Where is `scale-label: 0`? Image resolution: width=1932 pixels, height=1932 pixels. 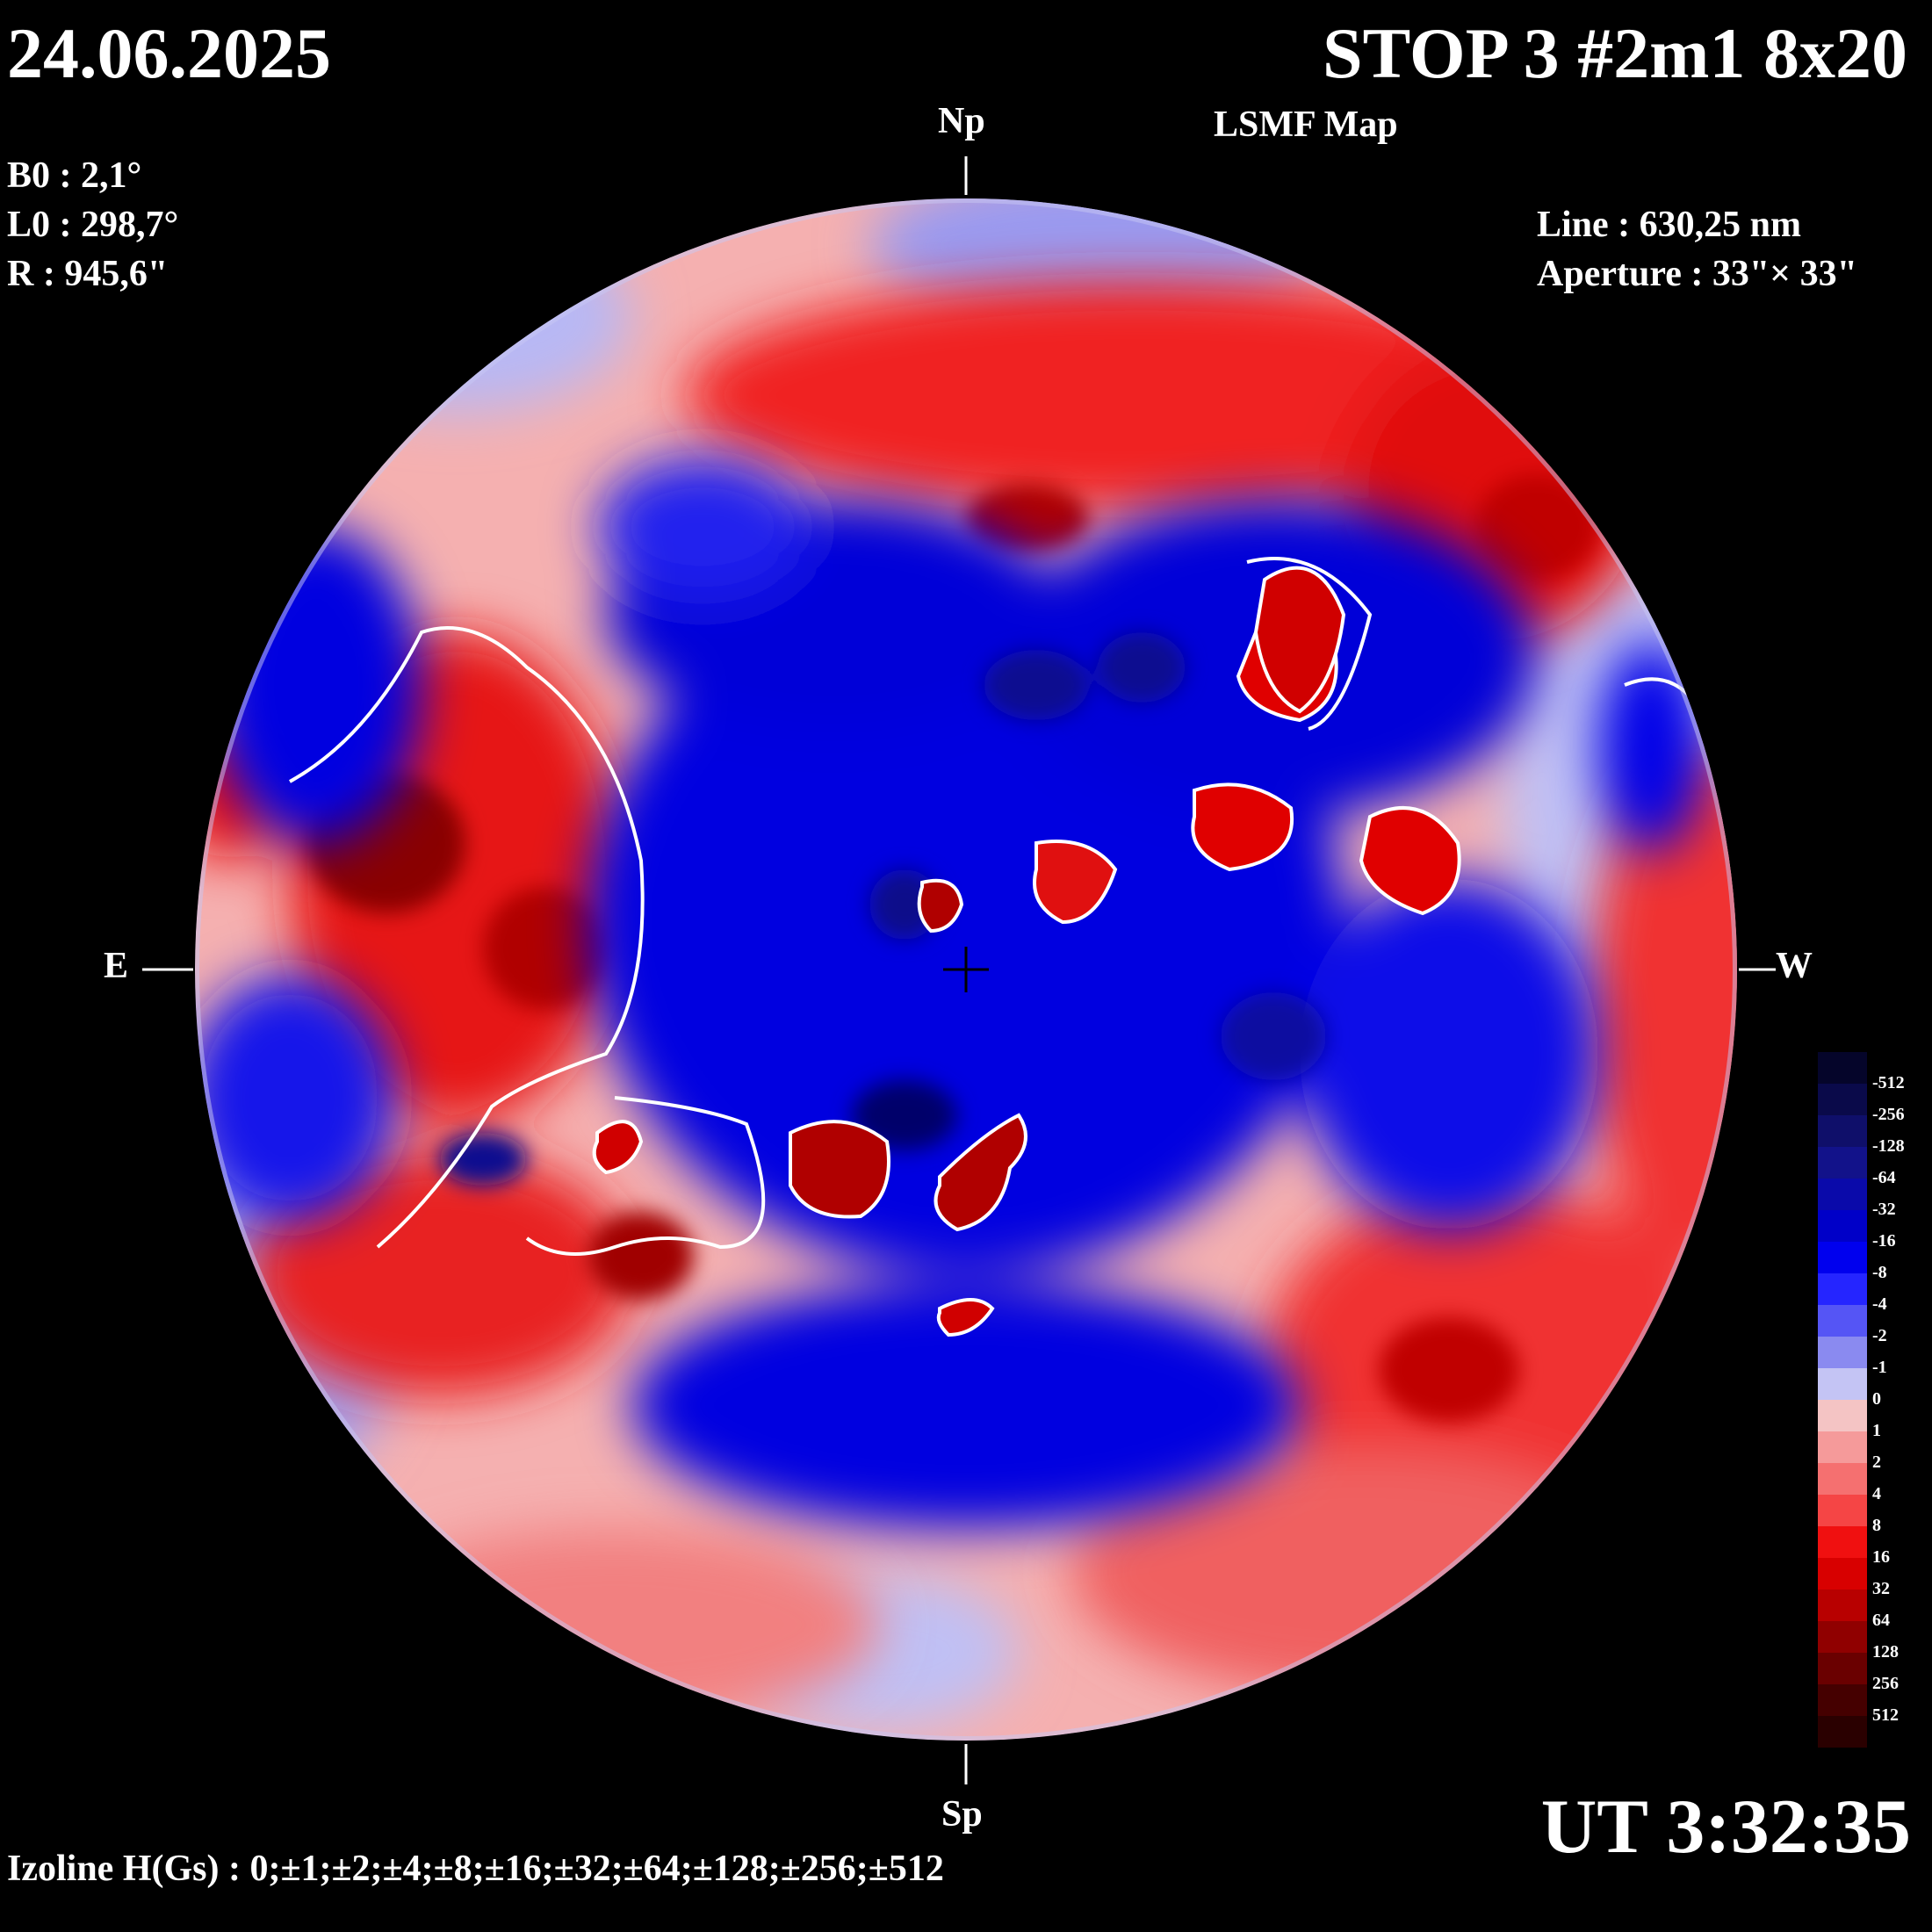 scale-label: 0 is located at coordinates (1876, 1399).